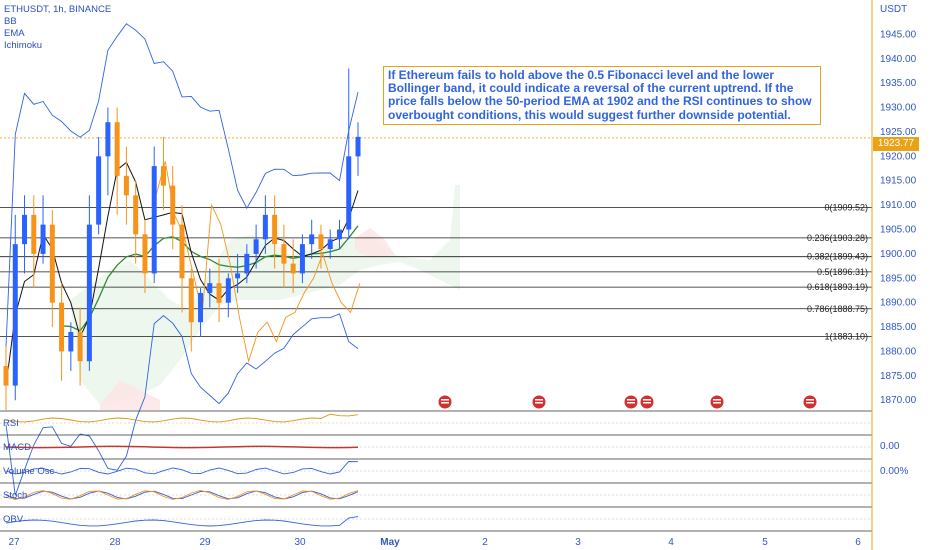 The height and width of the screenshot is (550, 932). I want to click on indicator-bb: BB, so click(10, 21).